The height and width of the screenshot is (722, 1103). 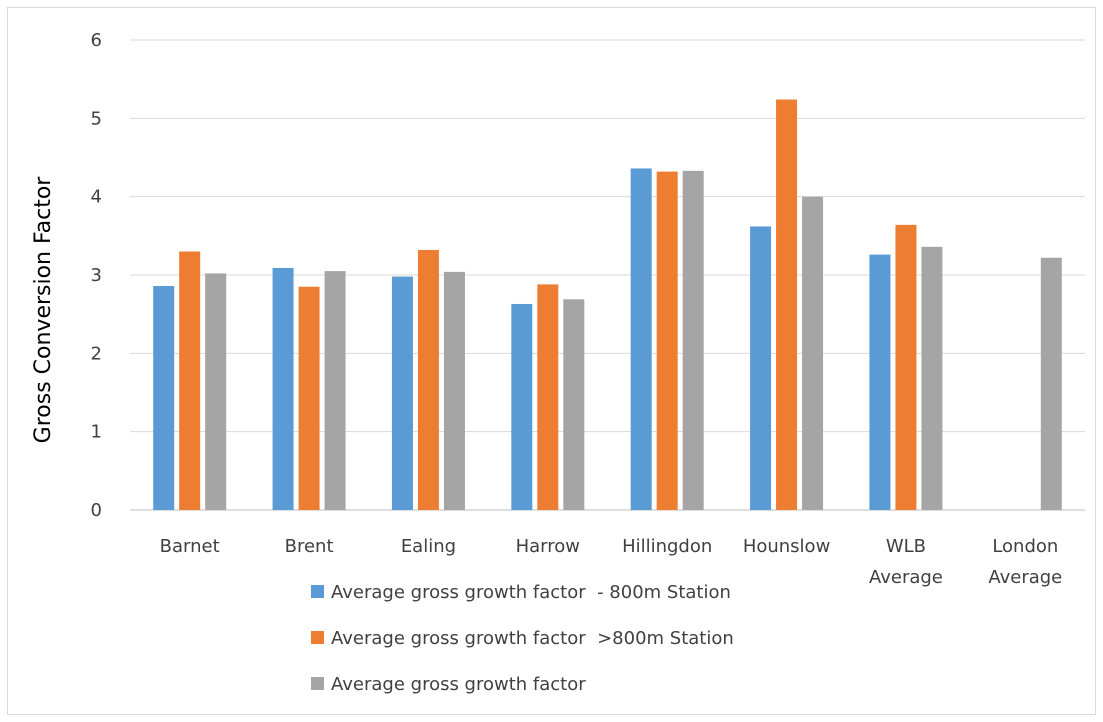 I want to click on x-category-label: Brent, so click(x=309, y=546).